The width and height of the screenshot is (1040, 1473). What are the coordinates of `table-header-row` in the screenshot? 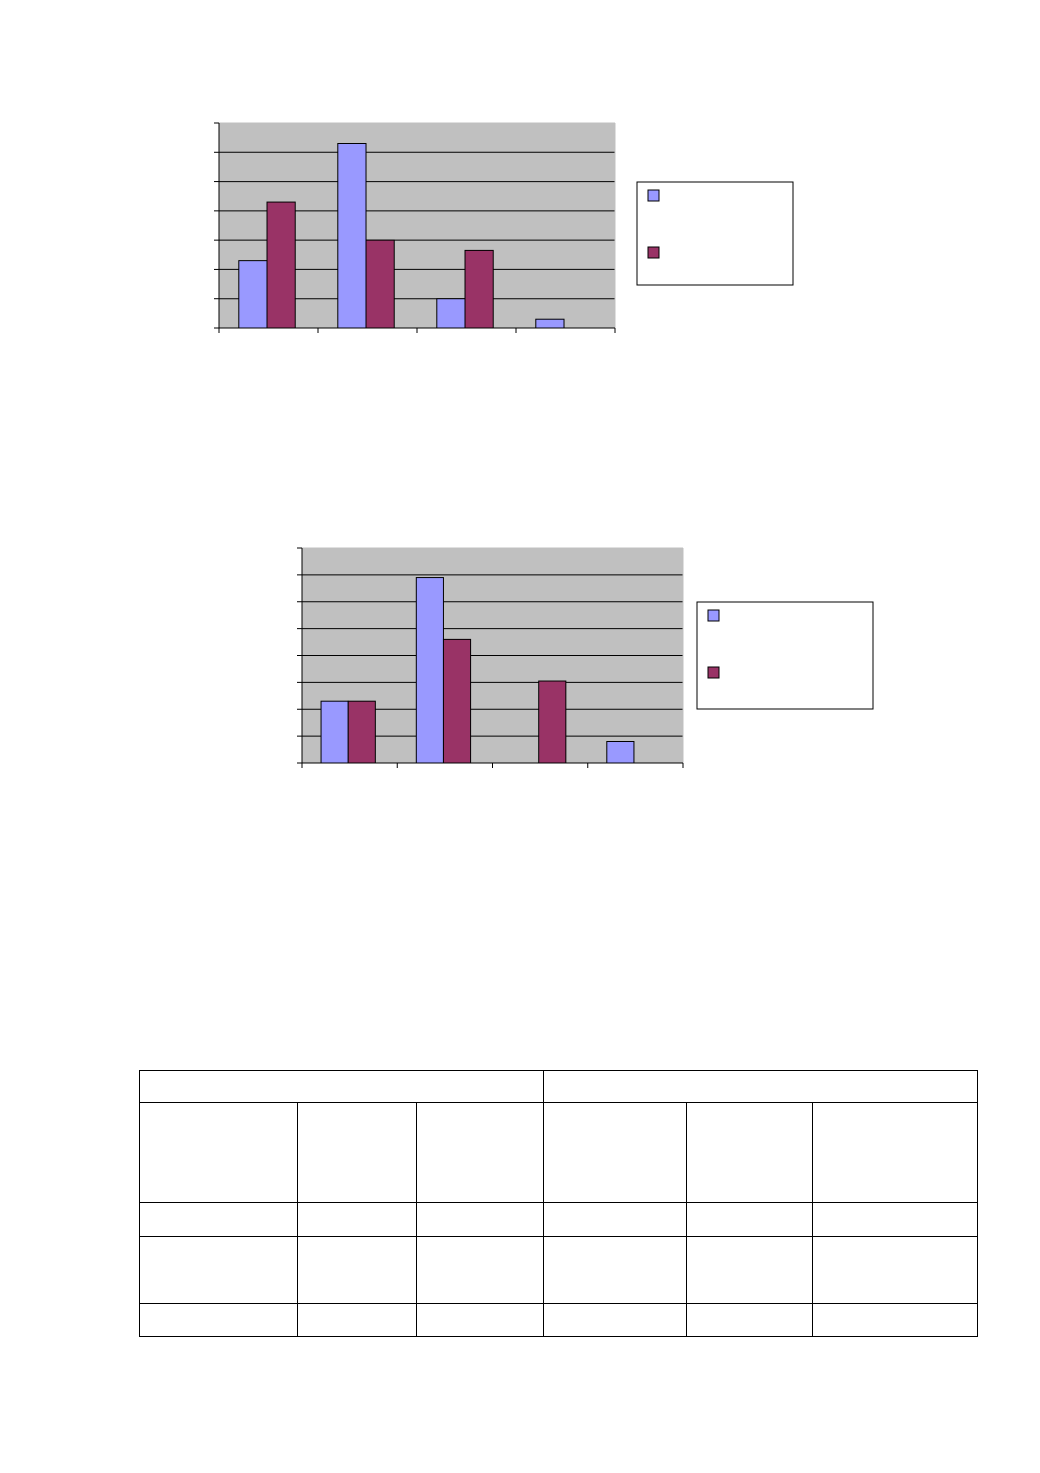 It's located at (558, 1086).